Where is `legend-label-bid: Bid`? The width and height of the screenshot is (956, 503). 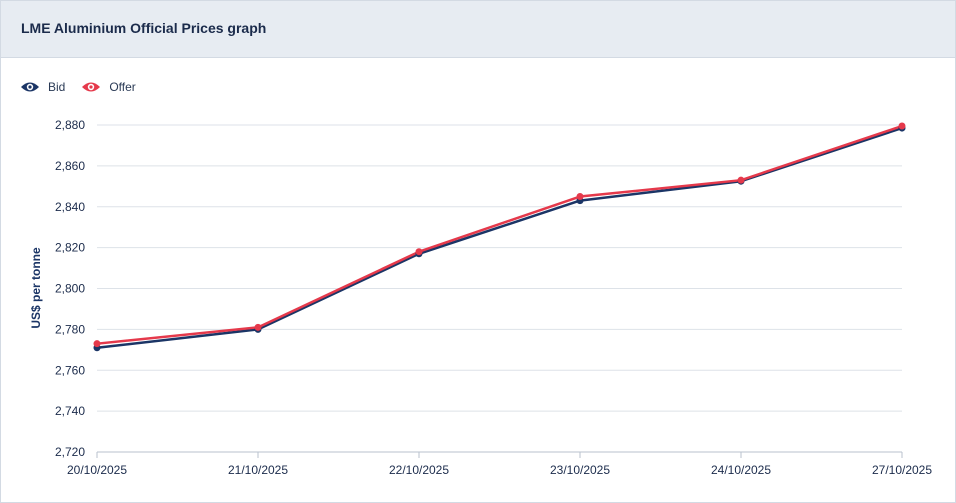
legend-label-bid: Bid is located at coordinates (57, 87).